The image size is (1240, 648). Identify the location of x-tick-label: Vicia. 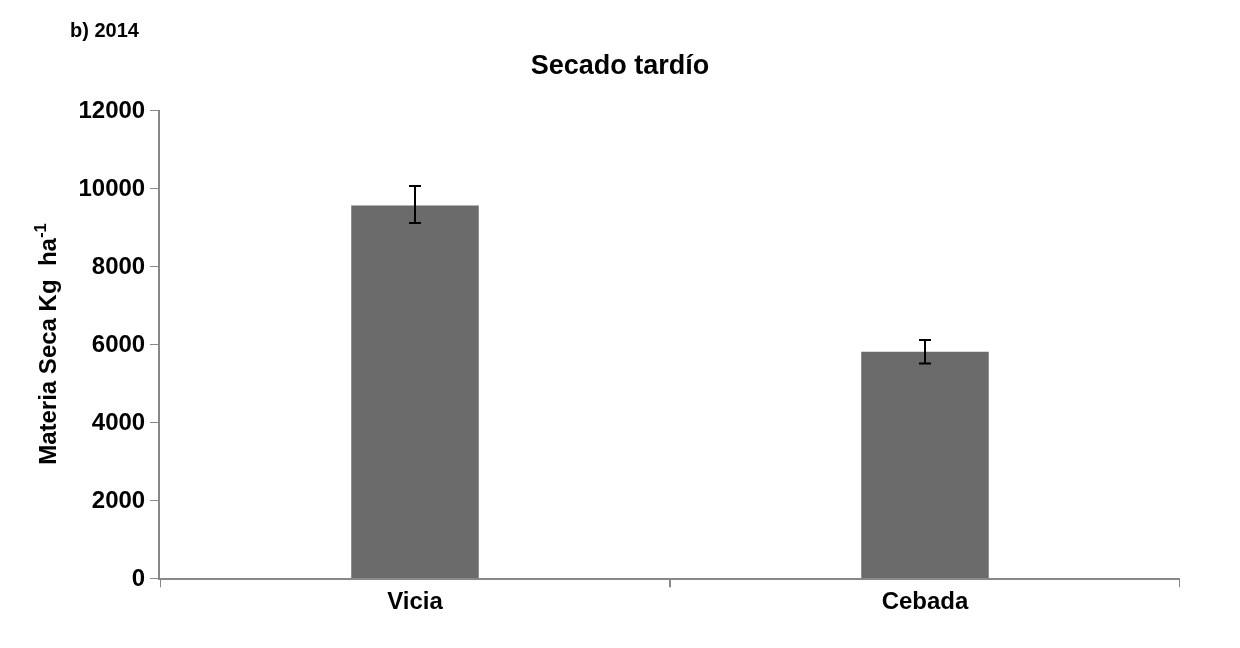
(415, 600).